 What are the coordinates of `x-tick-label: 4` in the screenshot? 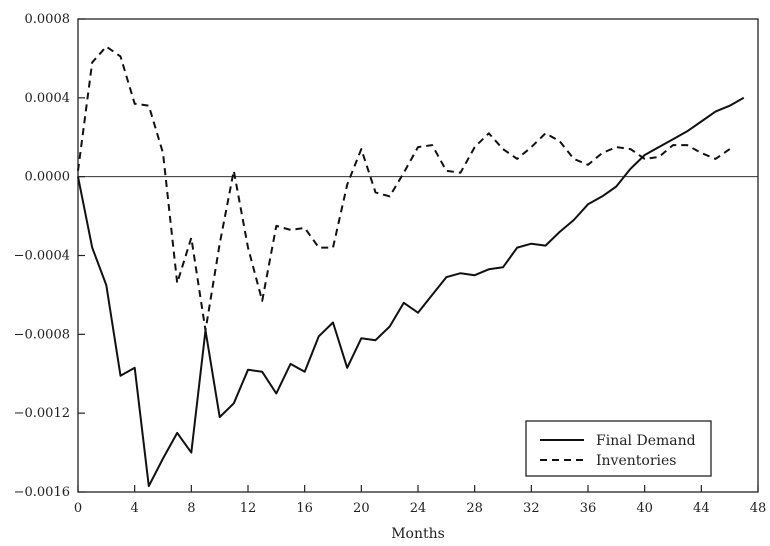 It's located at (135, 508).